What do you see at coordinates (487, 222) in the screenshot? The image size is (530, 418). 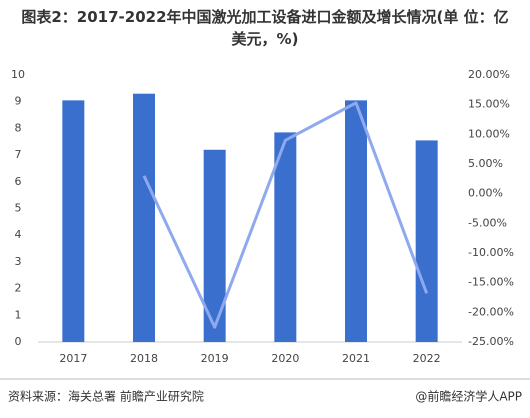 I see `y2-tick-label: -5.00%` at bounding box center [487, 222].